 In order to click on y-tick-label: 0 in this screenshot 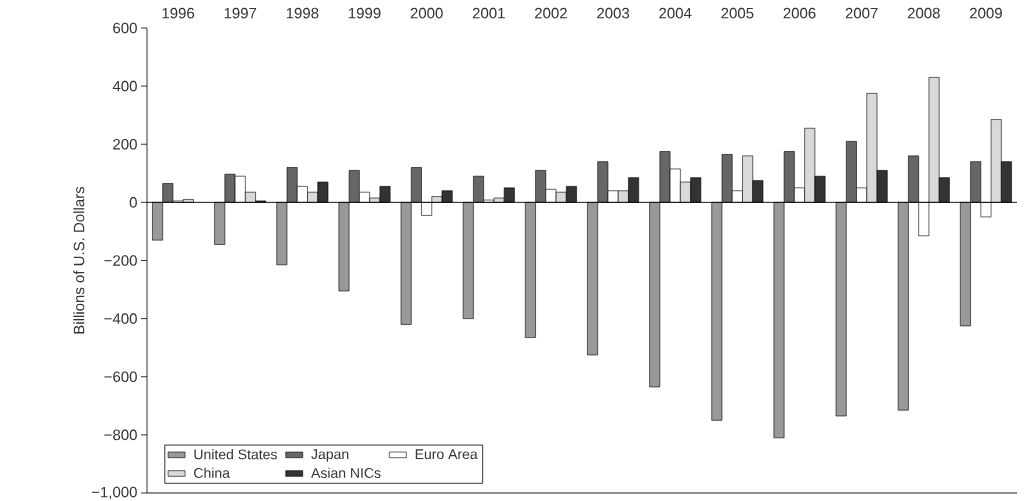, I will do `click(133, 202)`.